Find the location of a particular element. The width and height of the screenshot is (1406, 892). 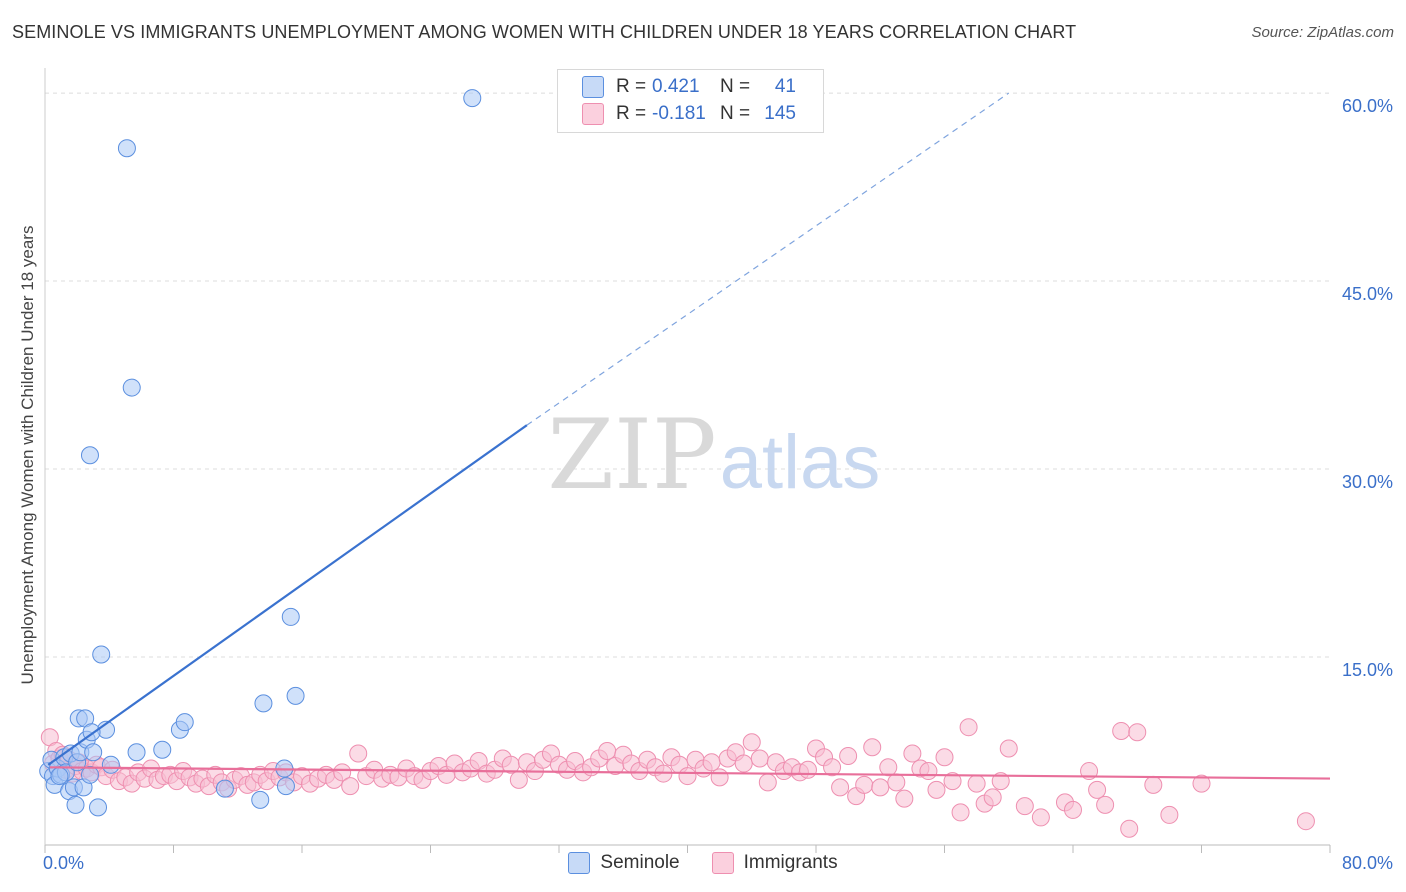

watermark: ZIP atlas is located at coordinates (713, 455).